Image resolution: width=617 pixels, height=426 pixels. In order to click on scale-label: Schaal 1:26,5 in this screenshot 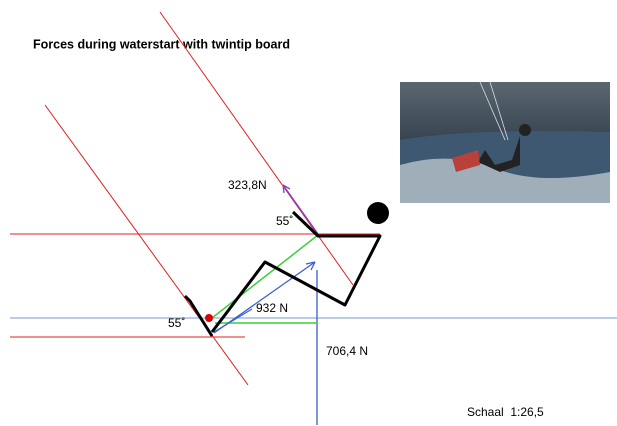, I will do `click(505, 412)`.